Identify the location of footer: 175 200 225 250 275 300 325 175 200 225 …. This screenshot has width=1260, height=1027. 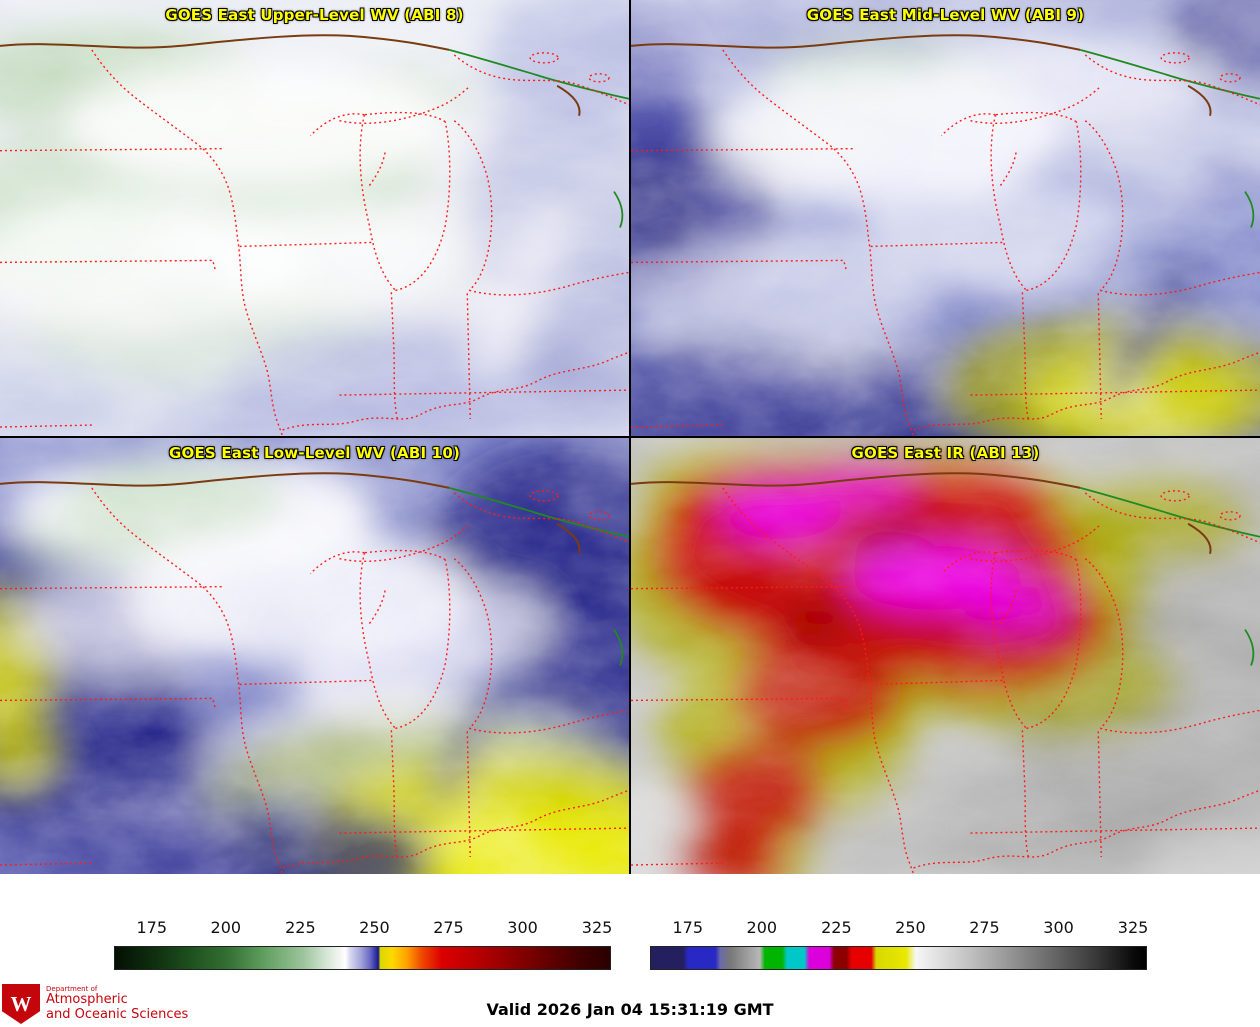
(630, 950).